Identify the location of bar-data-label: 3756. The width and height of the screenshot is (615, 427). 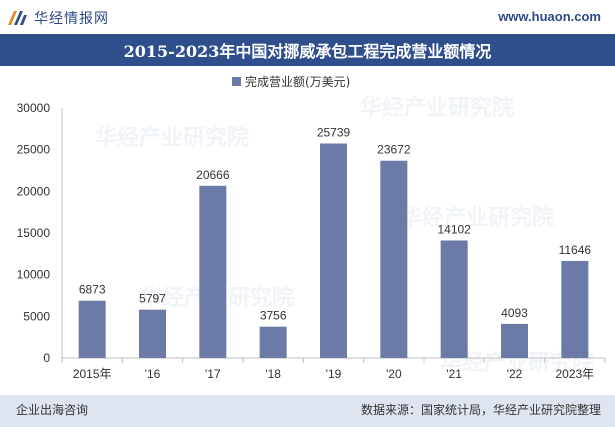
(273, 316).